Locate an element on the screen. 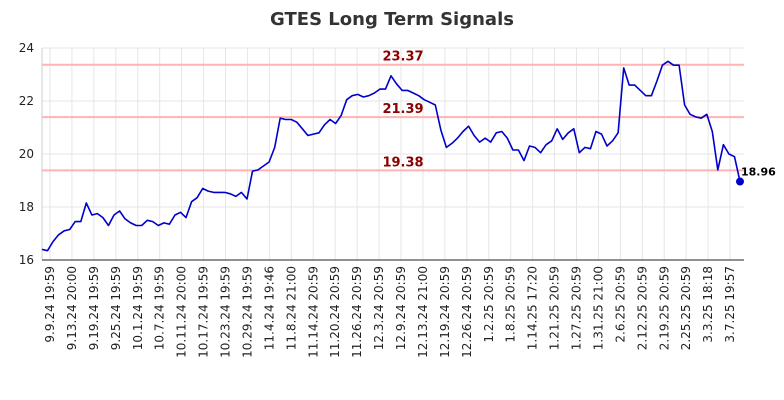  reference-line-label: 19.38 is located at coordinates (402, 162).